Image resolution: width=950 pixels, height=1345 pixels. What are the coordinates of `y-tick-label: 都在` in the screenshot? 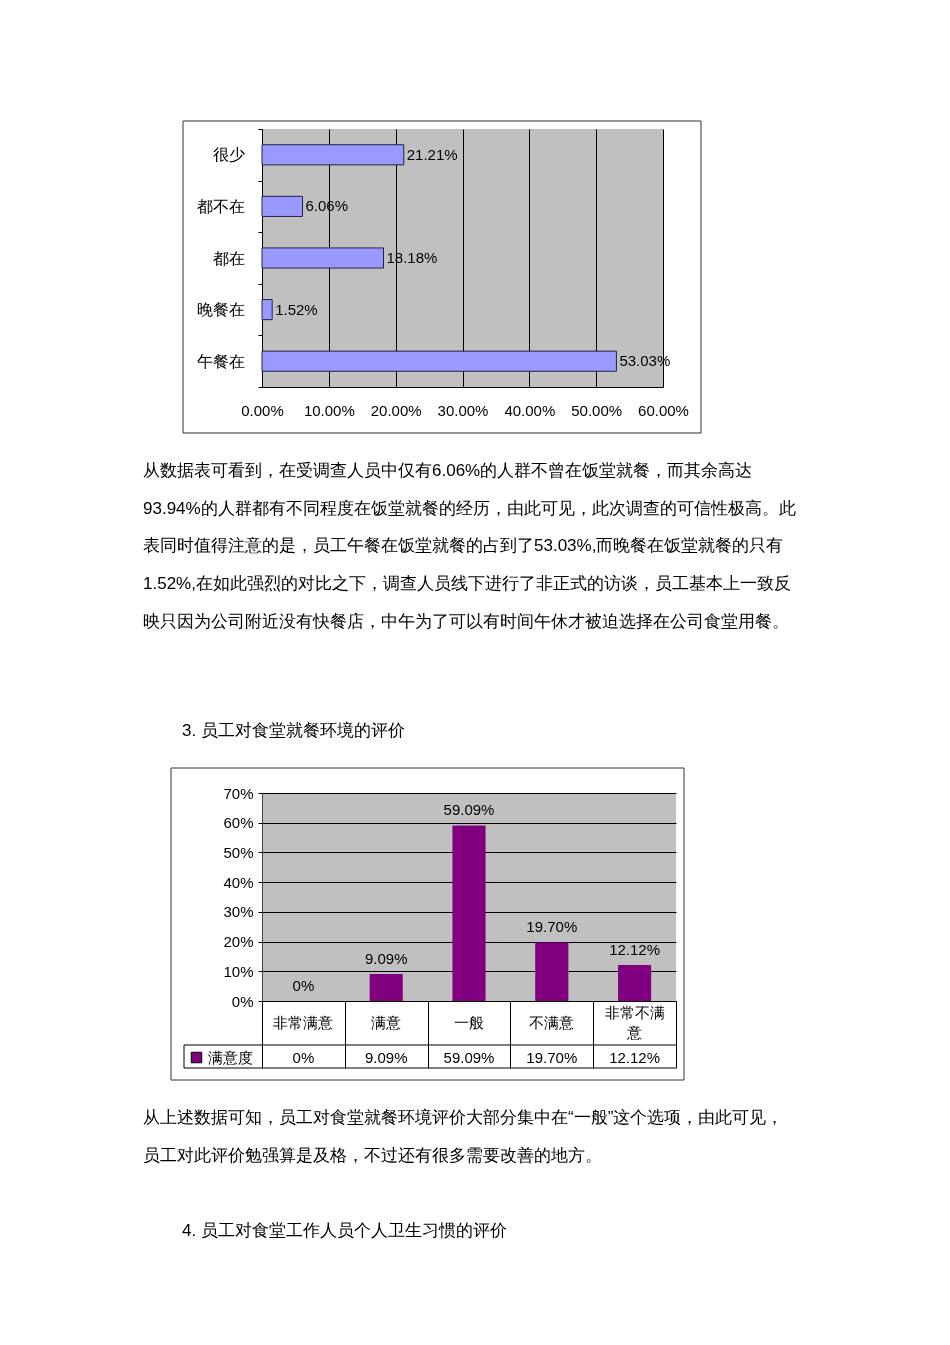 It's located at (228, 258).